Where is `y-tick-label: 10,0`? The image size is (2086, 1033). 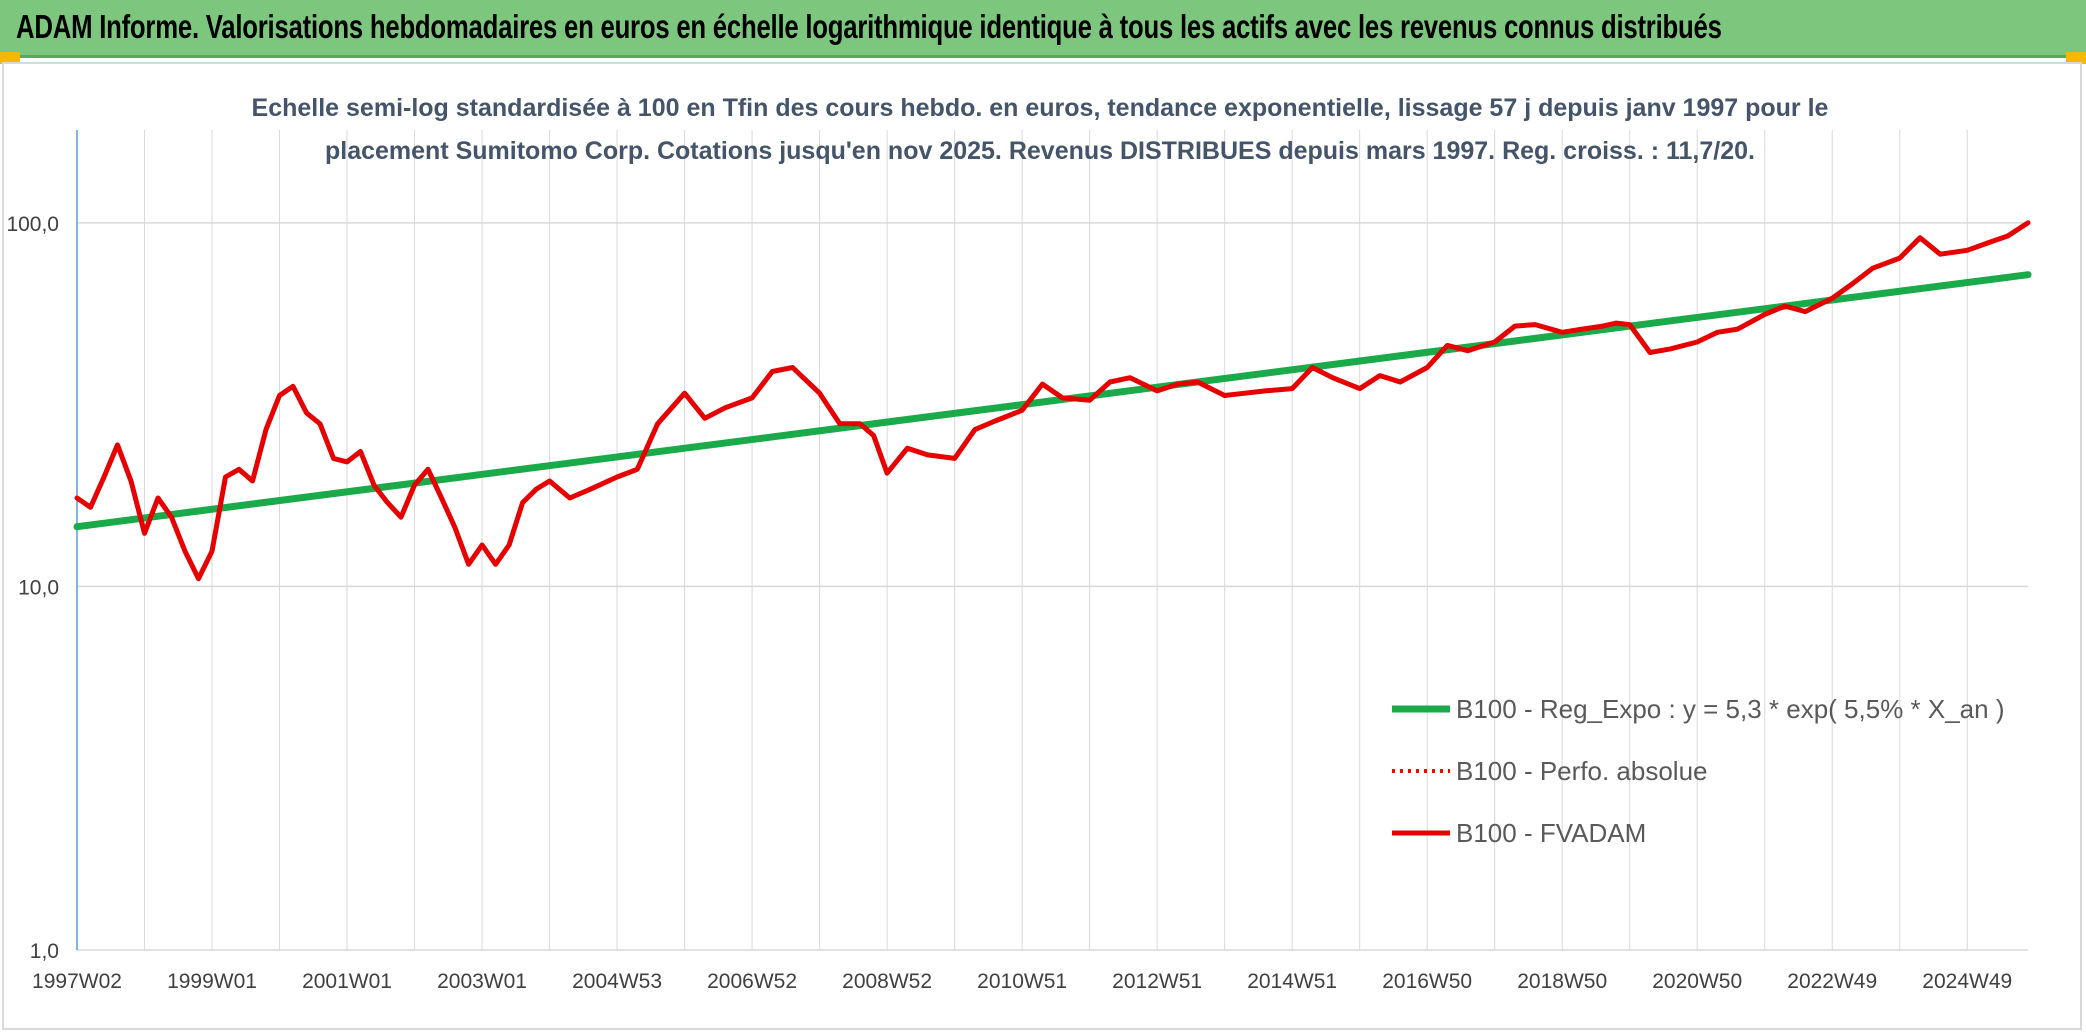
y-tick-label: 10,0 is located at coordinates (38, 587).